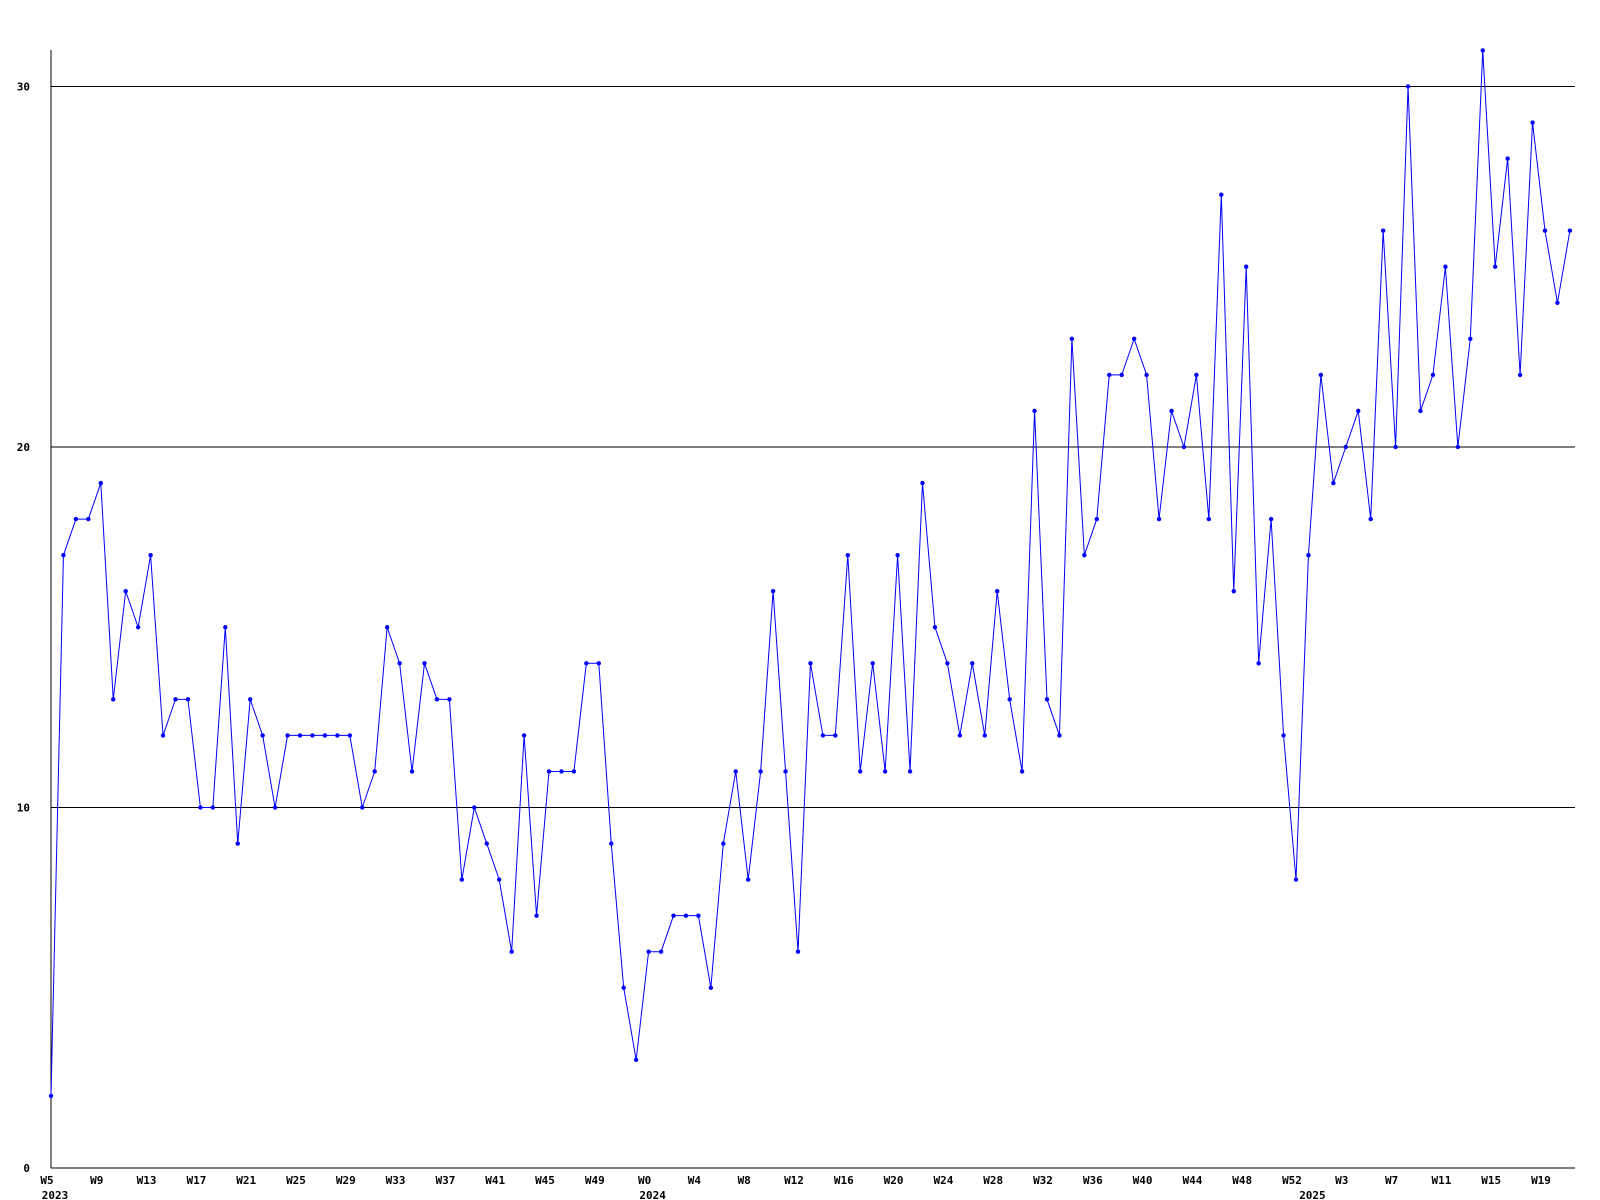 This screenshot has height=1200, width=1600. I want to click on x-tick-label: W15, so click(1491, 1180).